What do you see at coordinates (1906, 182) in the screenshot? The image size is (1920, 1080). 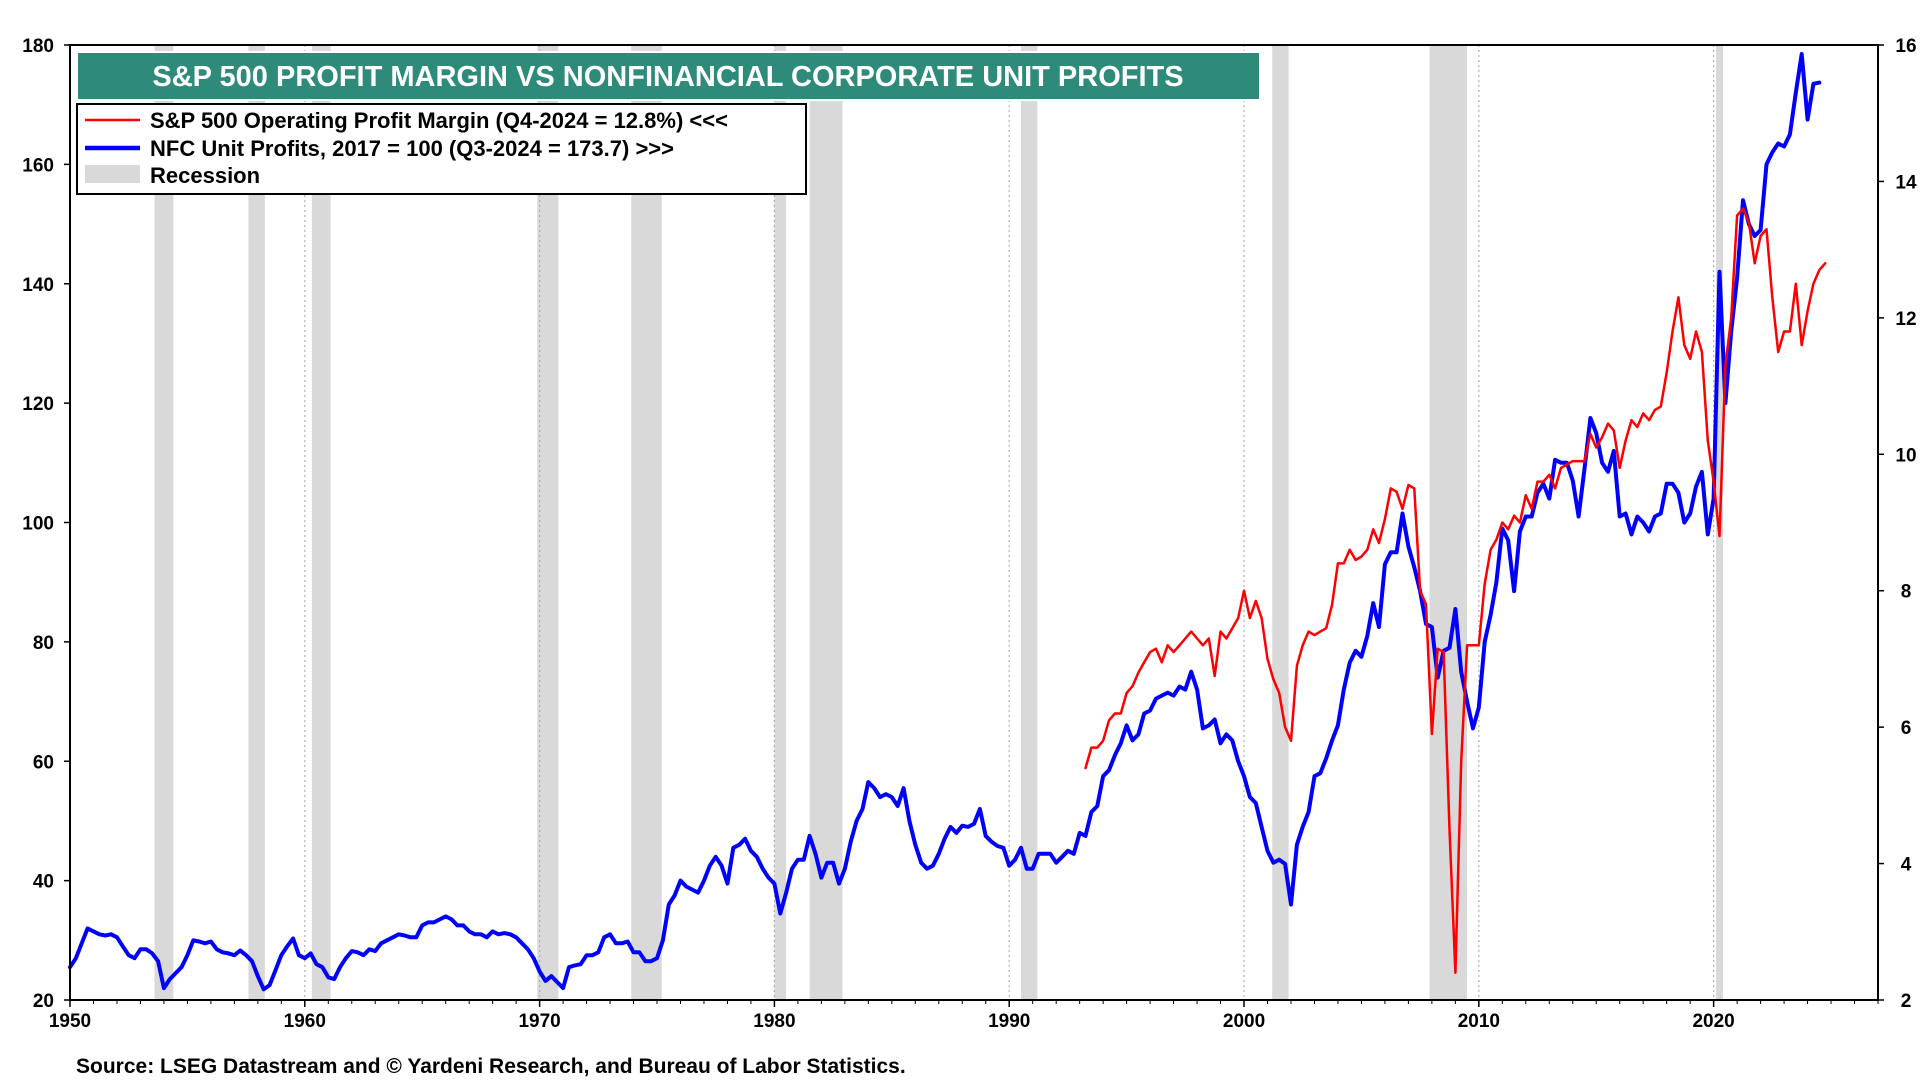 I see `right-tick-label-14: 14` at bounding box center [1906, 182].